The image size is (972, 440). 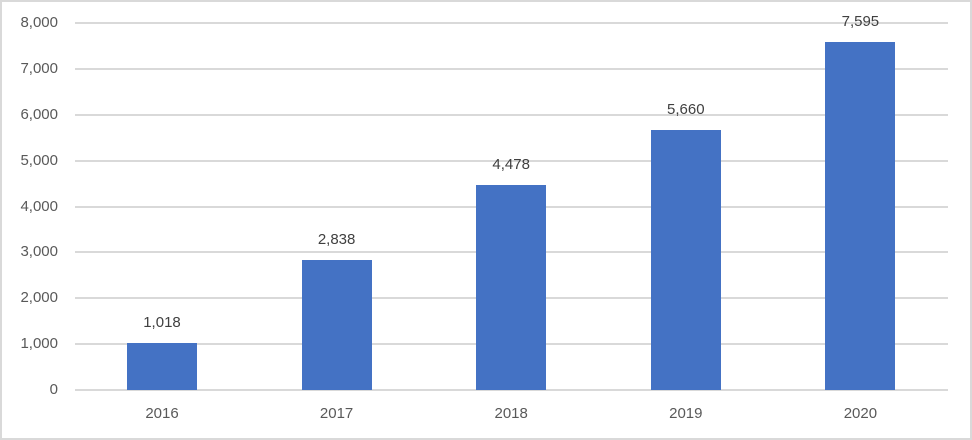 What do you see at coordinates (39, 298) in the screenshot?
I see `y-axis-tick-label: 2,000` at bounding box center [39, 298].